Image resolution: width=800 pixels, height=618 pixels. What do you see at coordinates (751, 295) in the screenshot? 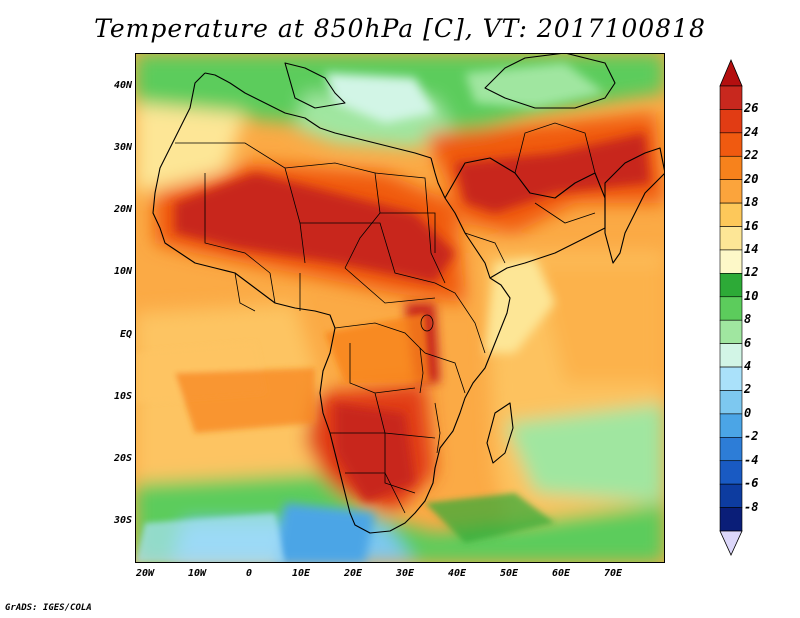
I see `colorbar-label: 10` at bounding box center [751, 295].